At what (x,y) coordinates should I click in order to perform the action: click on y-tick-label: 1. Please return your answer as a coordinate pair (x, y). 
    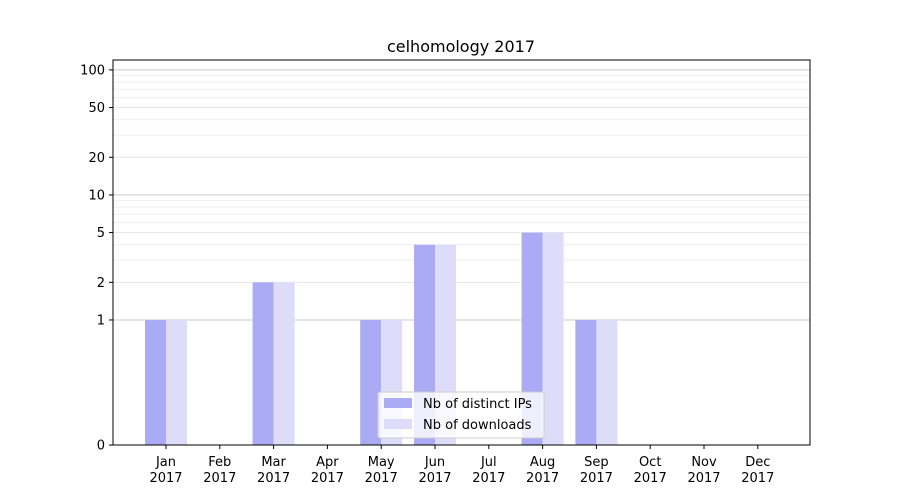
    Looking at the image, I should click on (101, 320).